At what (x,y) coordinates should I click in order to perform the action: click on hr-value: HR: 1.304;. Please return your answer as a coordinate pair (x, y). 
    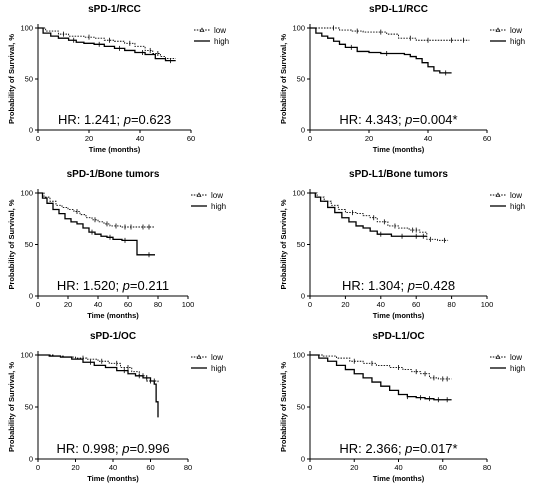
    Looking at the image, I should click on (375, 285).